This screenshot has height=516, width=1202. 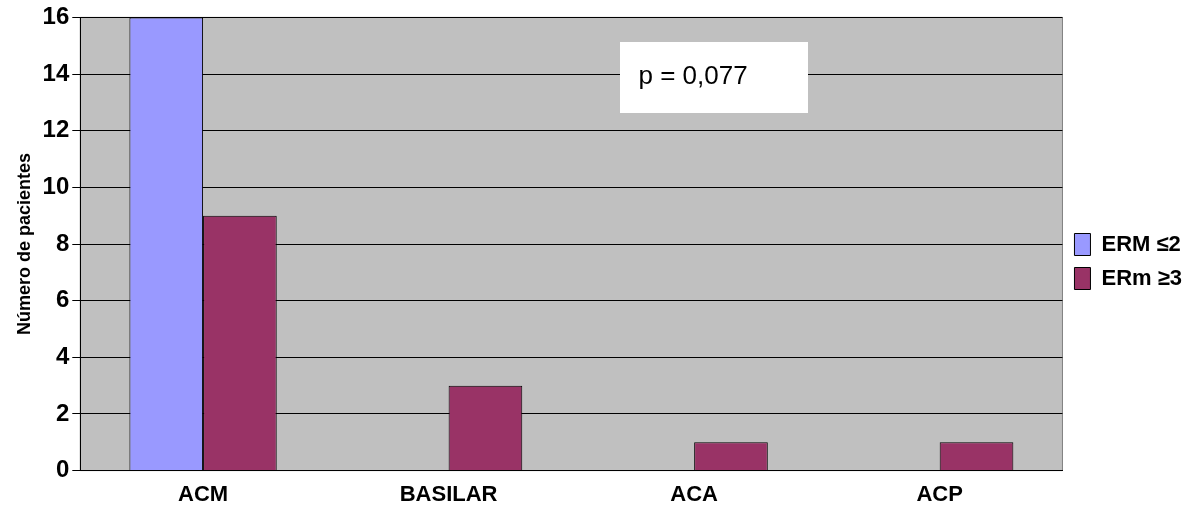 What do you see at coordinates (203, 493) in the screenshot?
I see `x-tick-label: ACM` at bounding box center [203, 493].